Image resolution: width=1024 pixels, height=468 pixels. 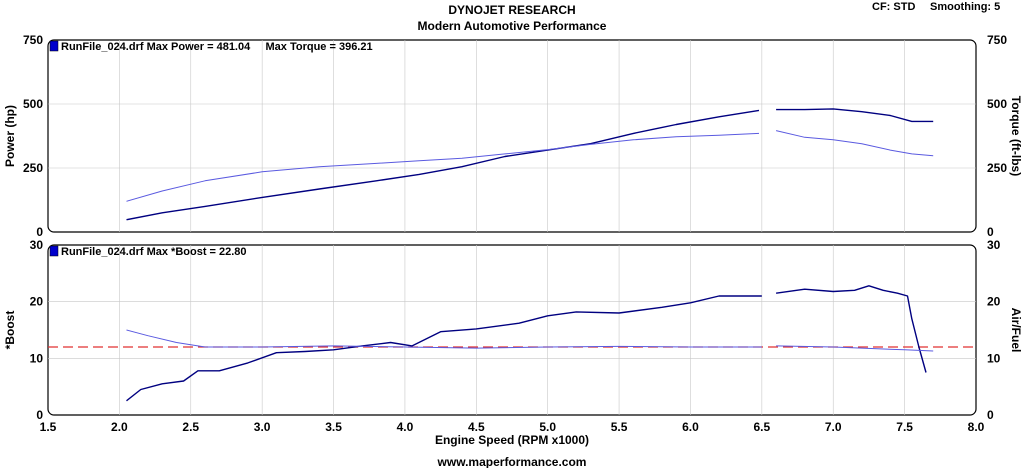 I want to click on x-tick-label: 7.5, so click(x=904, y=427).